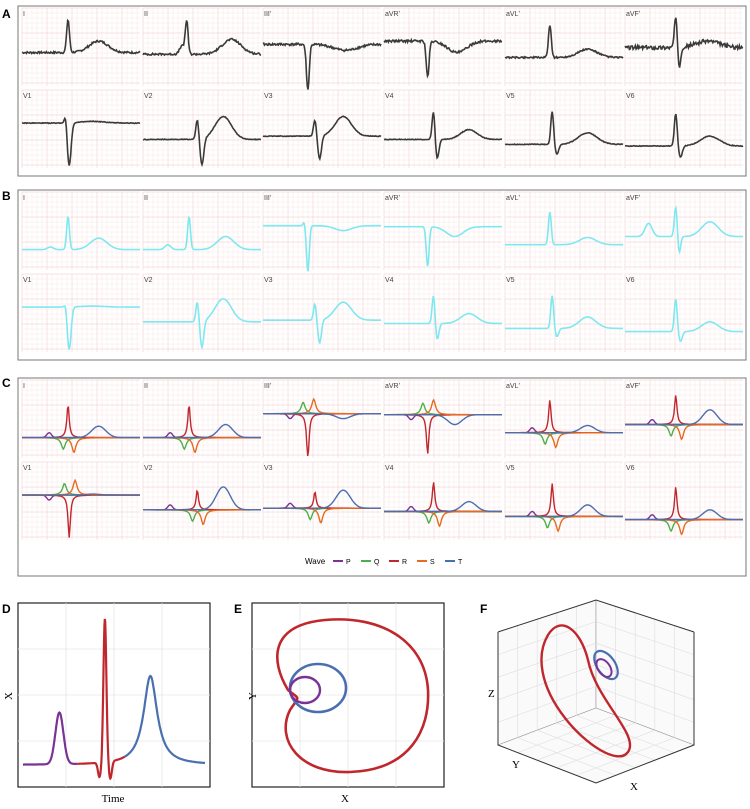  What do you see at coordinates (377, 562) in the screenshot?
I see `legend-label: Q` at bounding box center [377, 562].